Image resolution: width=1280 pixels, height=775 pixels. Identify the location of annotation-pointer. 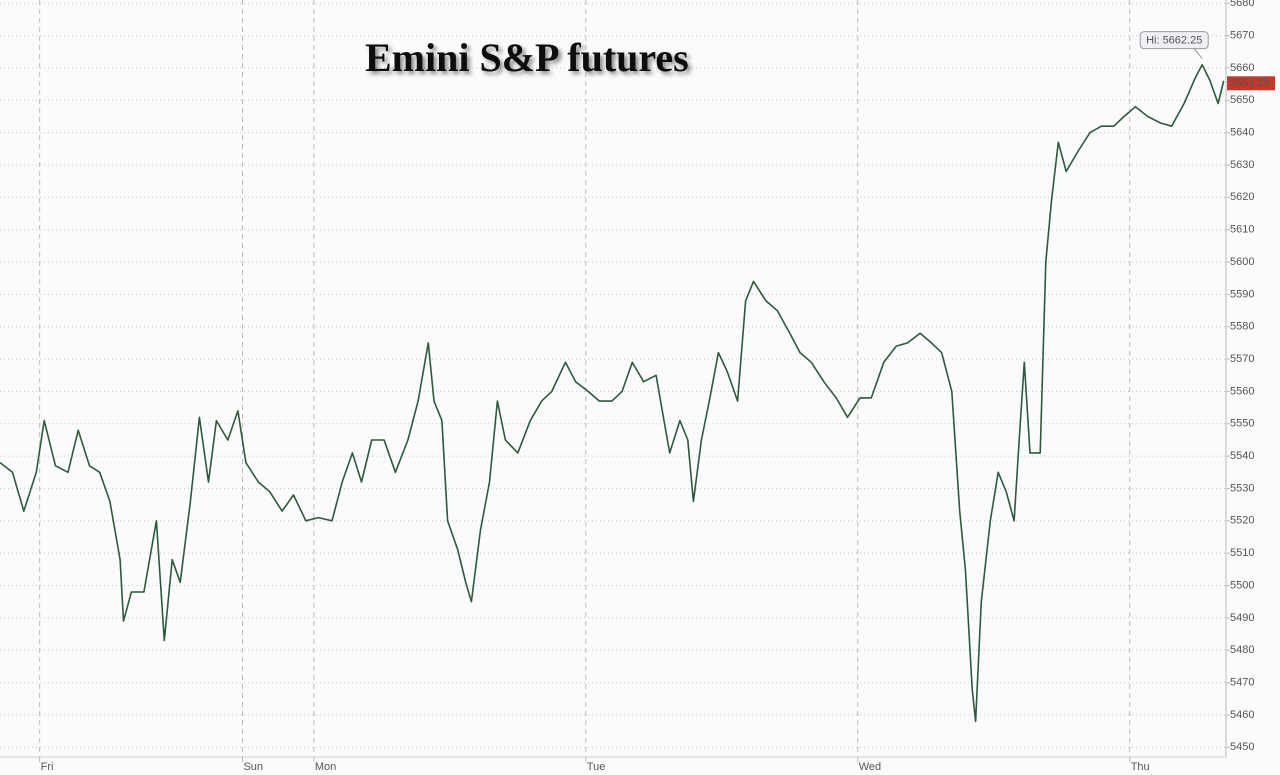
(1198, 53).